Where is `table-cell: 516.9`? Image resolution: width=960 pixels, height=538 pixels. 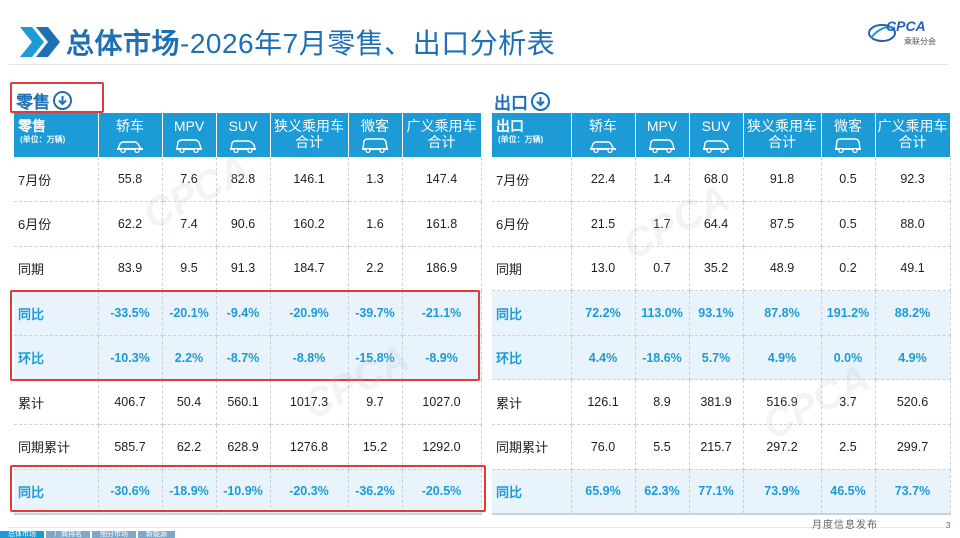 table-cell: 516.9 is located at coordinates (782, 402).